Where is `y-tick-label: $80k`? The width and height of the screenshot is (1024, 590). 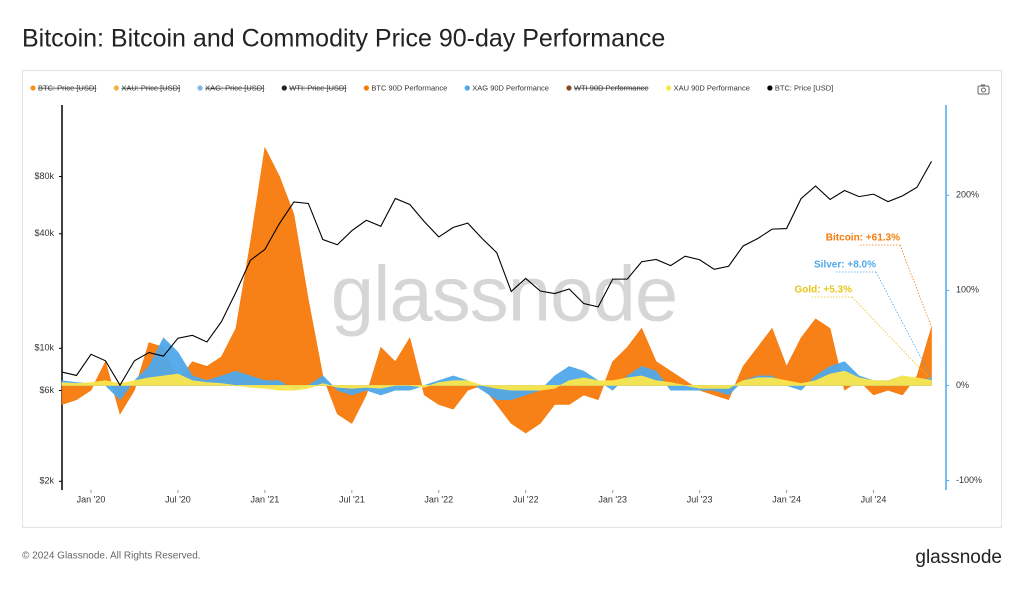 y-tick-label: $80k is located at coordinates (44, 176).